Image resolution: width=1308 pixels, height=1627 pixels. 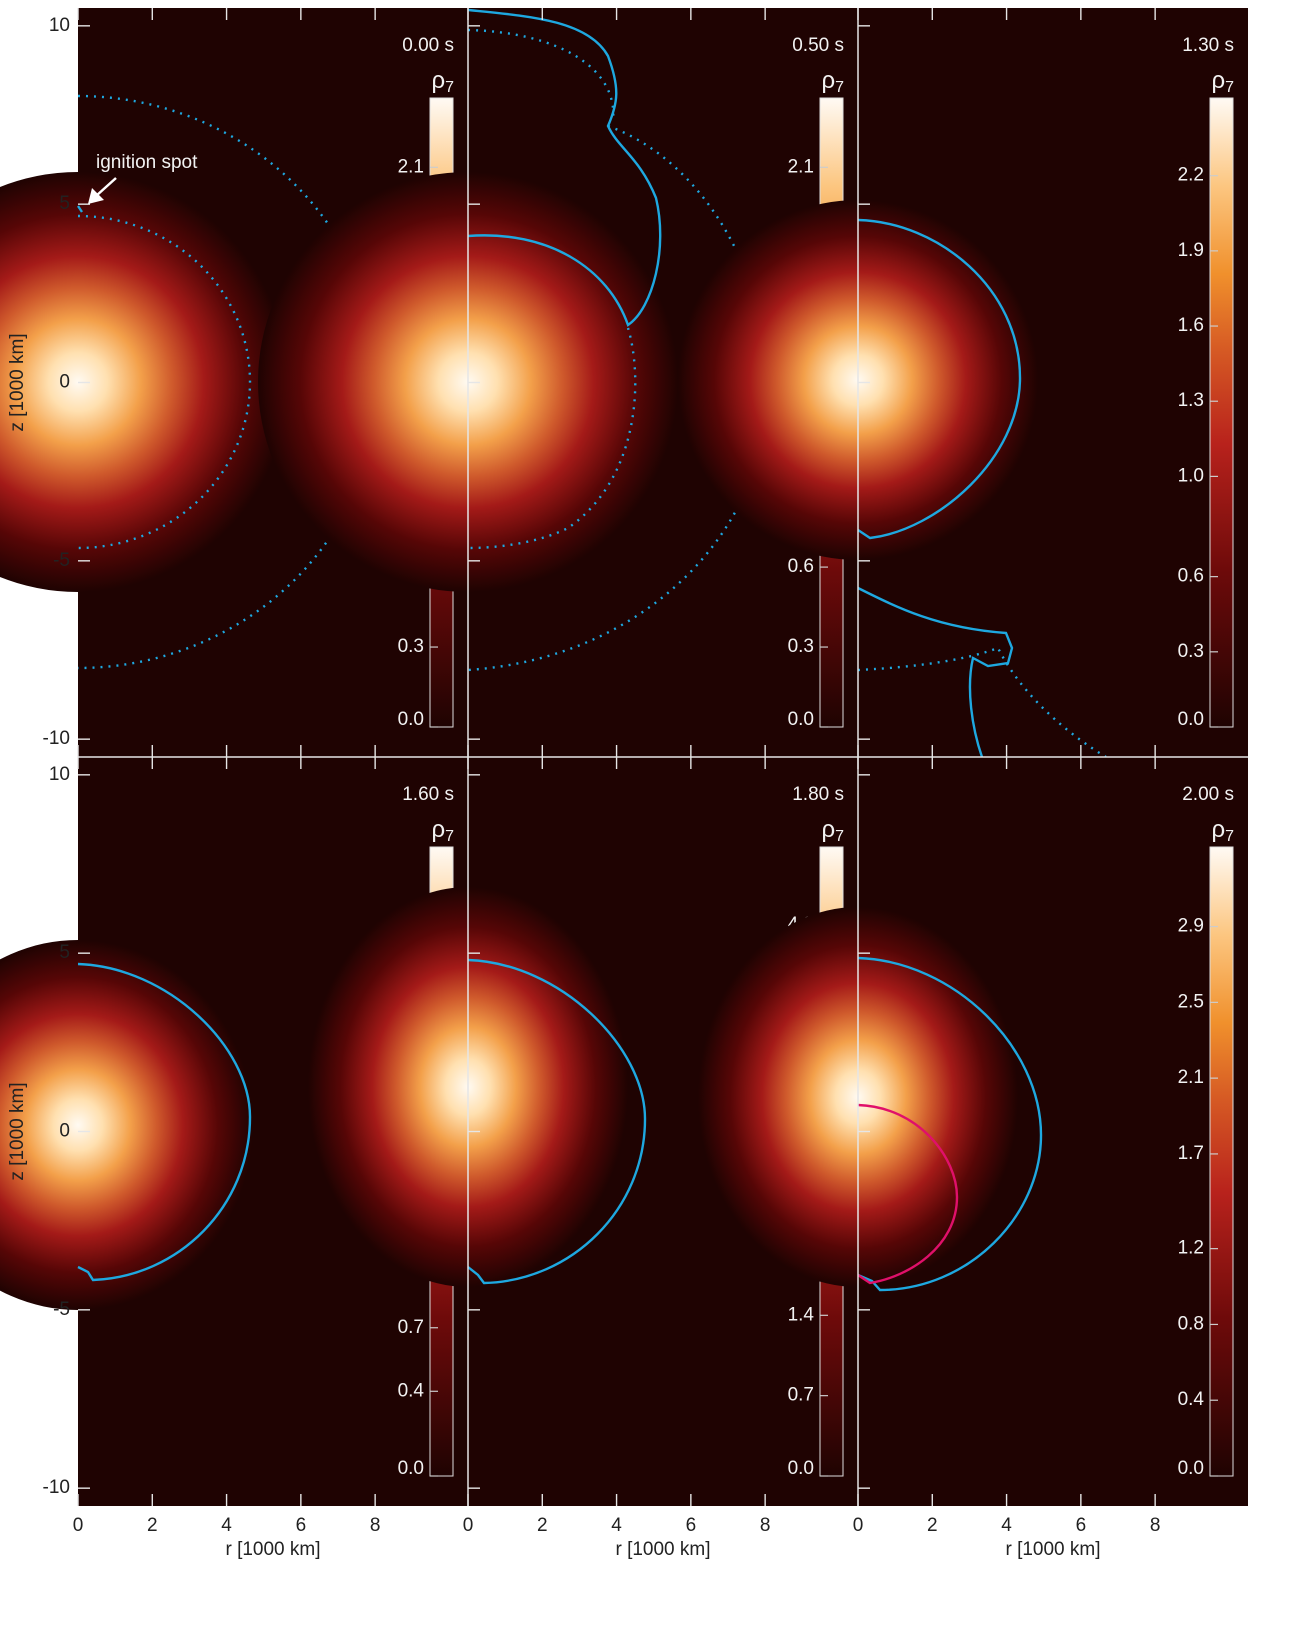 I want to click on annotation-arrowhead, so click(x=96, y=196).